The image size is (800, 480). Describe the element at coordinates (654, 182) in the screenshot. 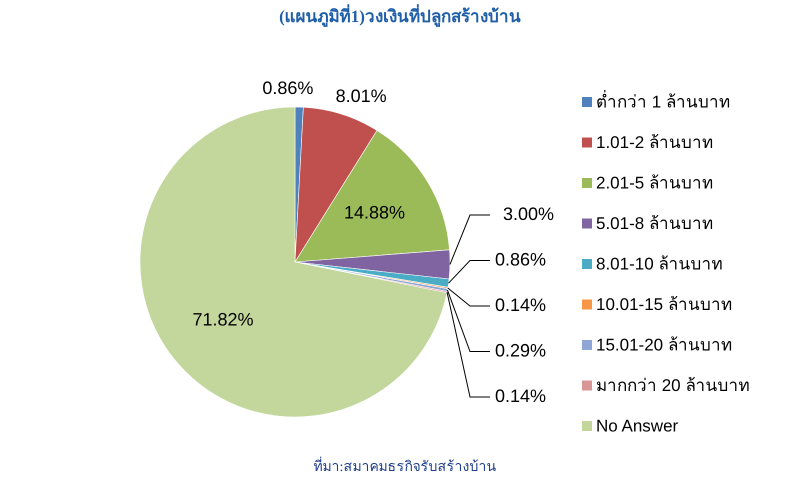

I see `legend-label: 2.01-5 ล้านบาท` at that location.